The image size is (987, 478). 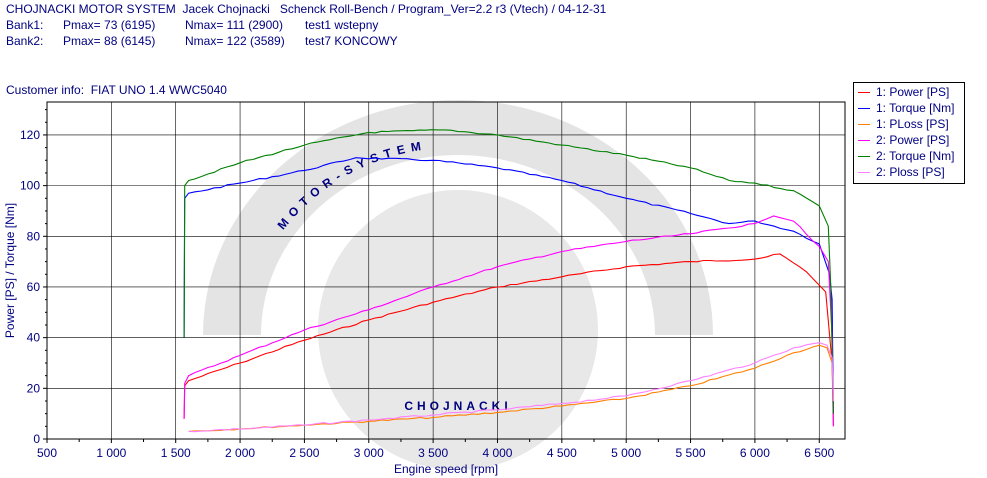 What do you see at coordinates (915, 156) in the screenshot?
I see `legend-label: 2: Torque [Nm]` at bounding box center [915, 156].